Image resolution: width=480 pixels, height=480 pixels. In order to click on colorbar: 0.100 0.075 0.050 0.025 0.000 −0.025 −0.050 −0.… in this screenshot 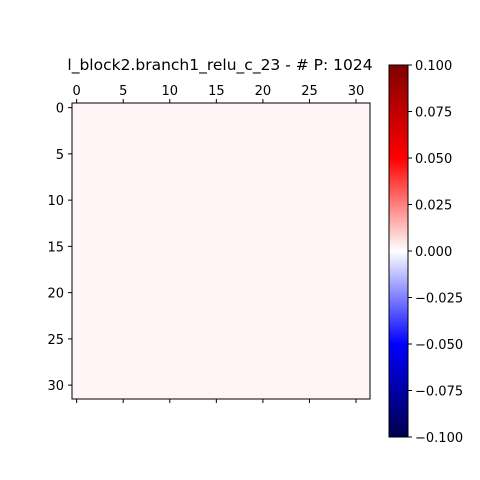, I will do `click(425, 252)`.